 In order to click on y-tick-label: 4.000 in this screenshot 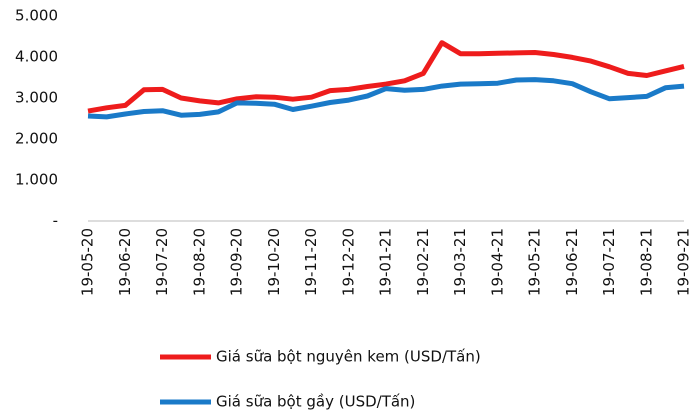, I will do `click(36, 57)`.